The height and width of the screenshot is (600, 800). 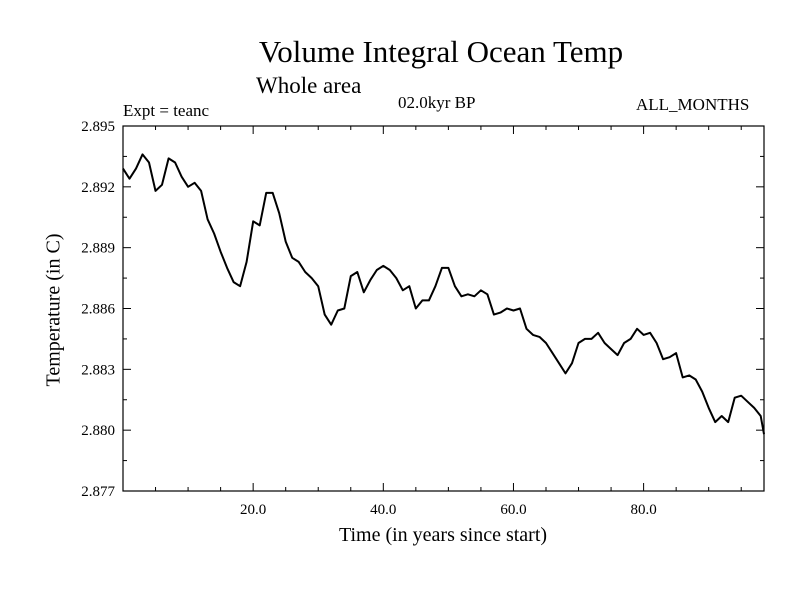 I want to click on experiment-label: Expt = teanc, so click(x=166, y=110).